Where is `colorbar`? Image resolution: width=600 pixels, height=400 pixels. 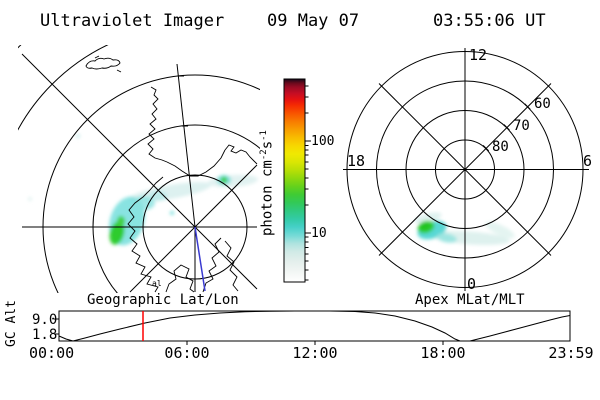 colorbar is located at coordinates (297, 180).